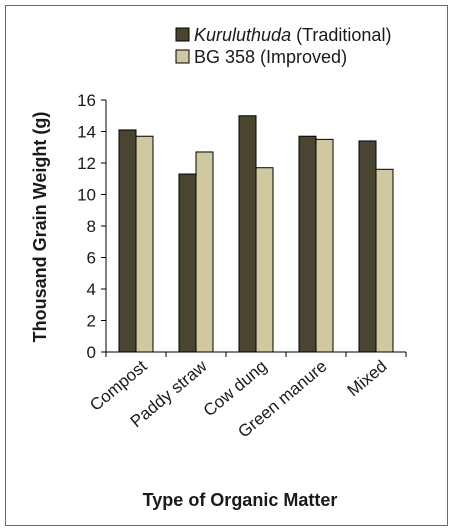 This screenshot has width=454, height=532. I want to click on y-tick-label: 6, so click(91, 258).